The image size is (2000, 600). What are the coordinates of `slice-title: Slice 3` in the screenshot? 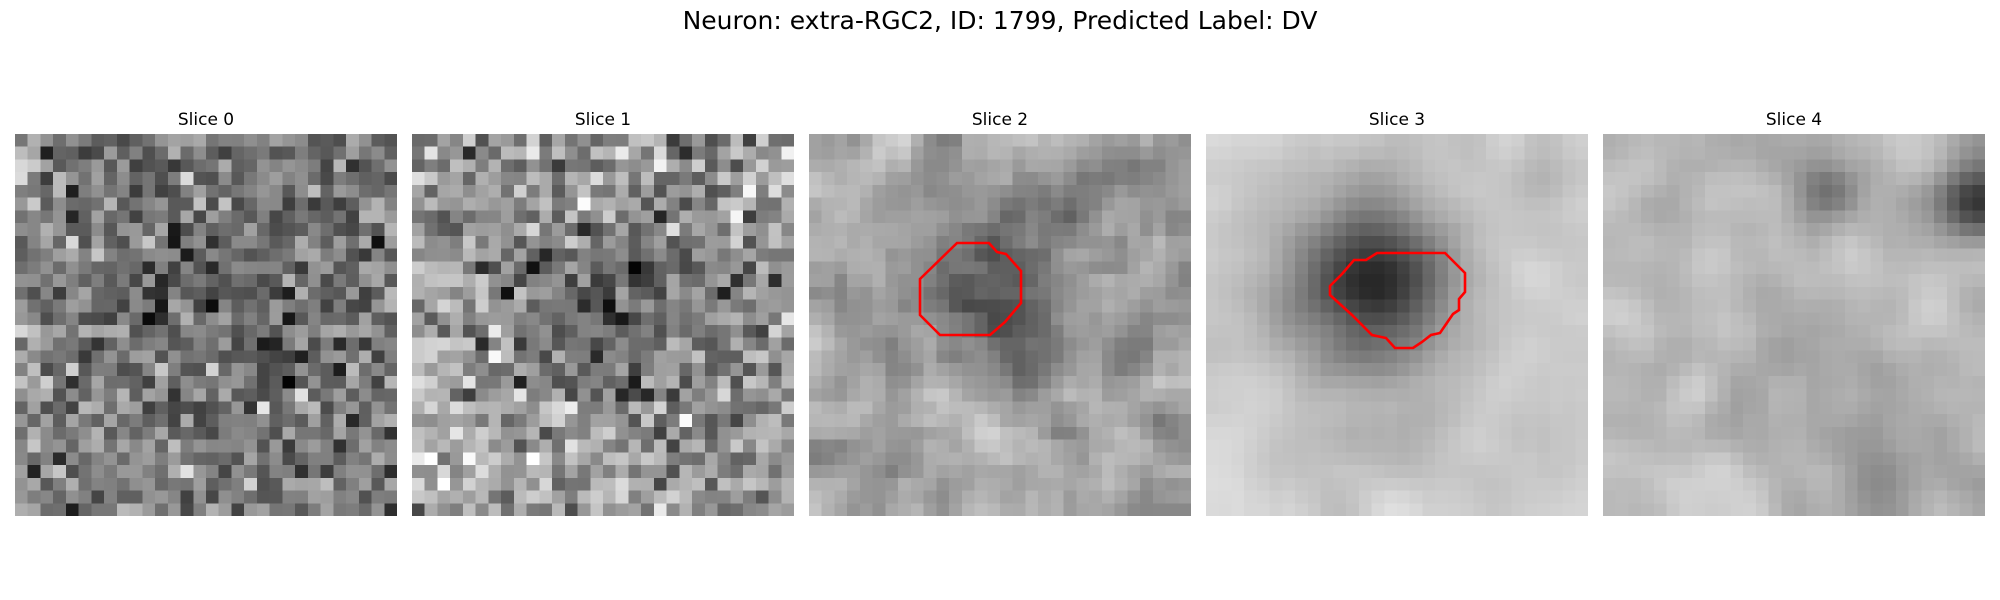 It's located at (1397, 120).